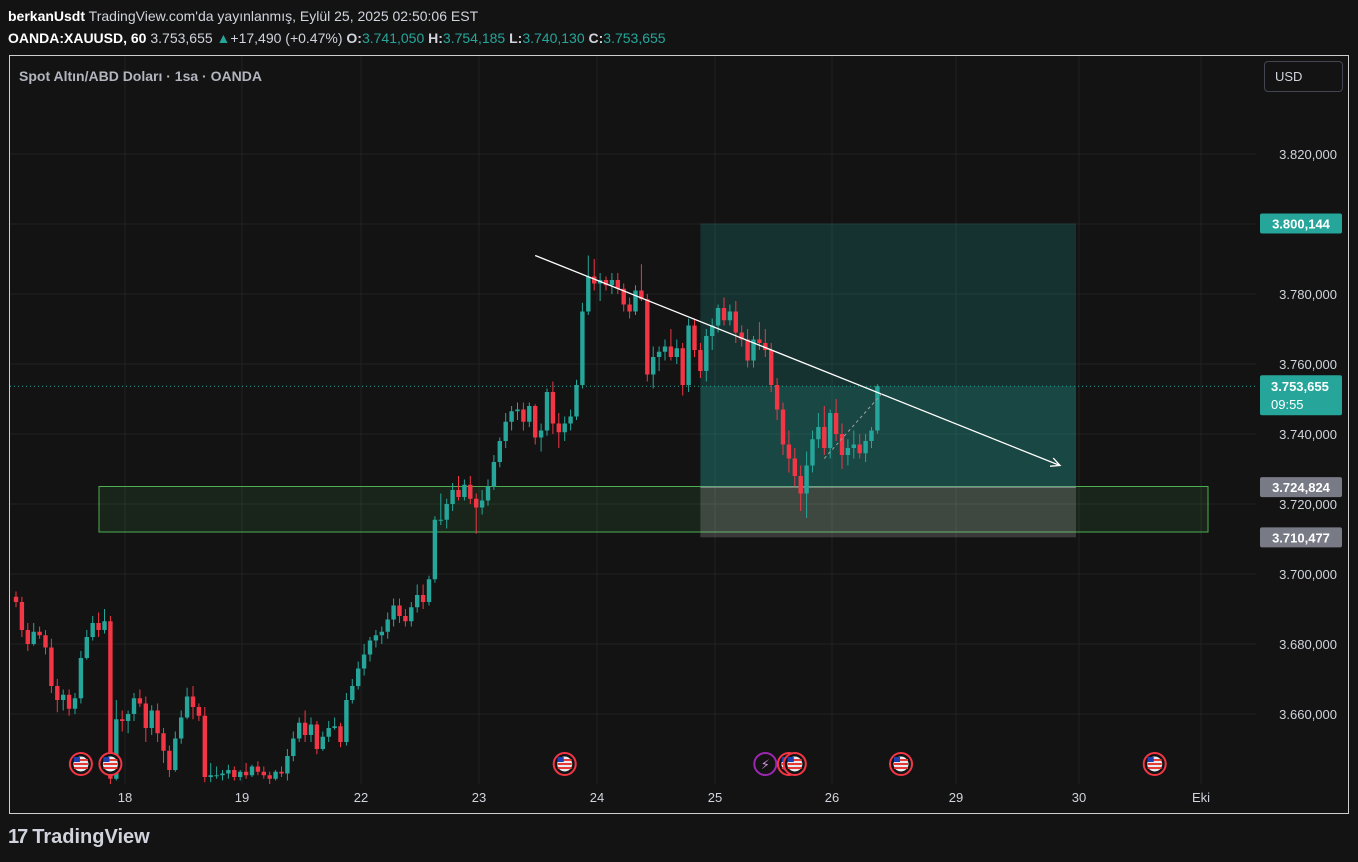 This screenshot has width=1358, height=862. I want to click on y-axis-label: 3.720,000, so click(1308, 504).